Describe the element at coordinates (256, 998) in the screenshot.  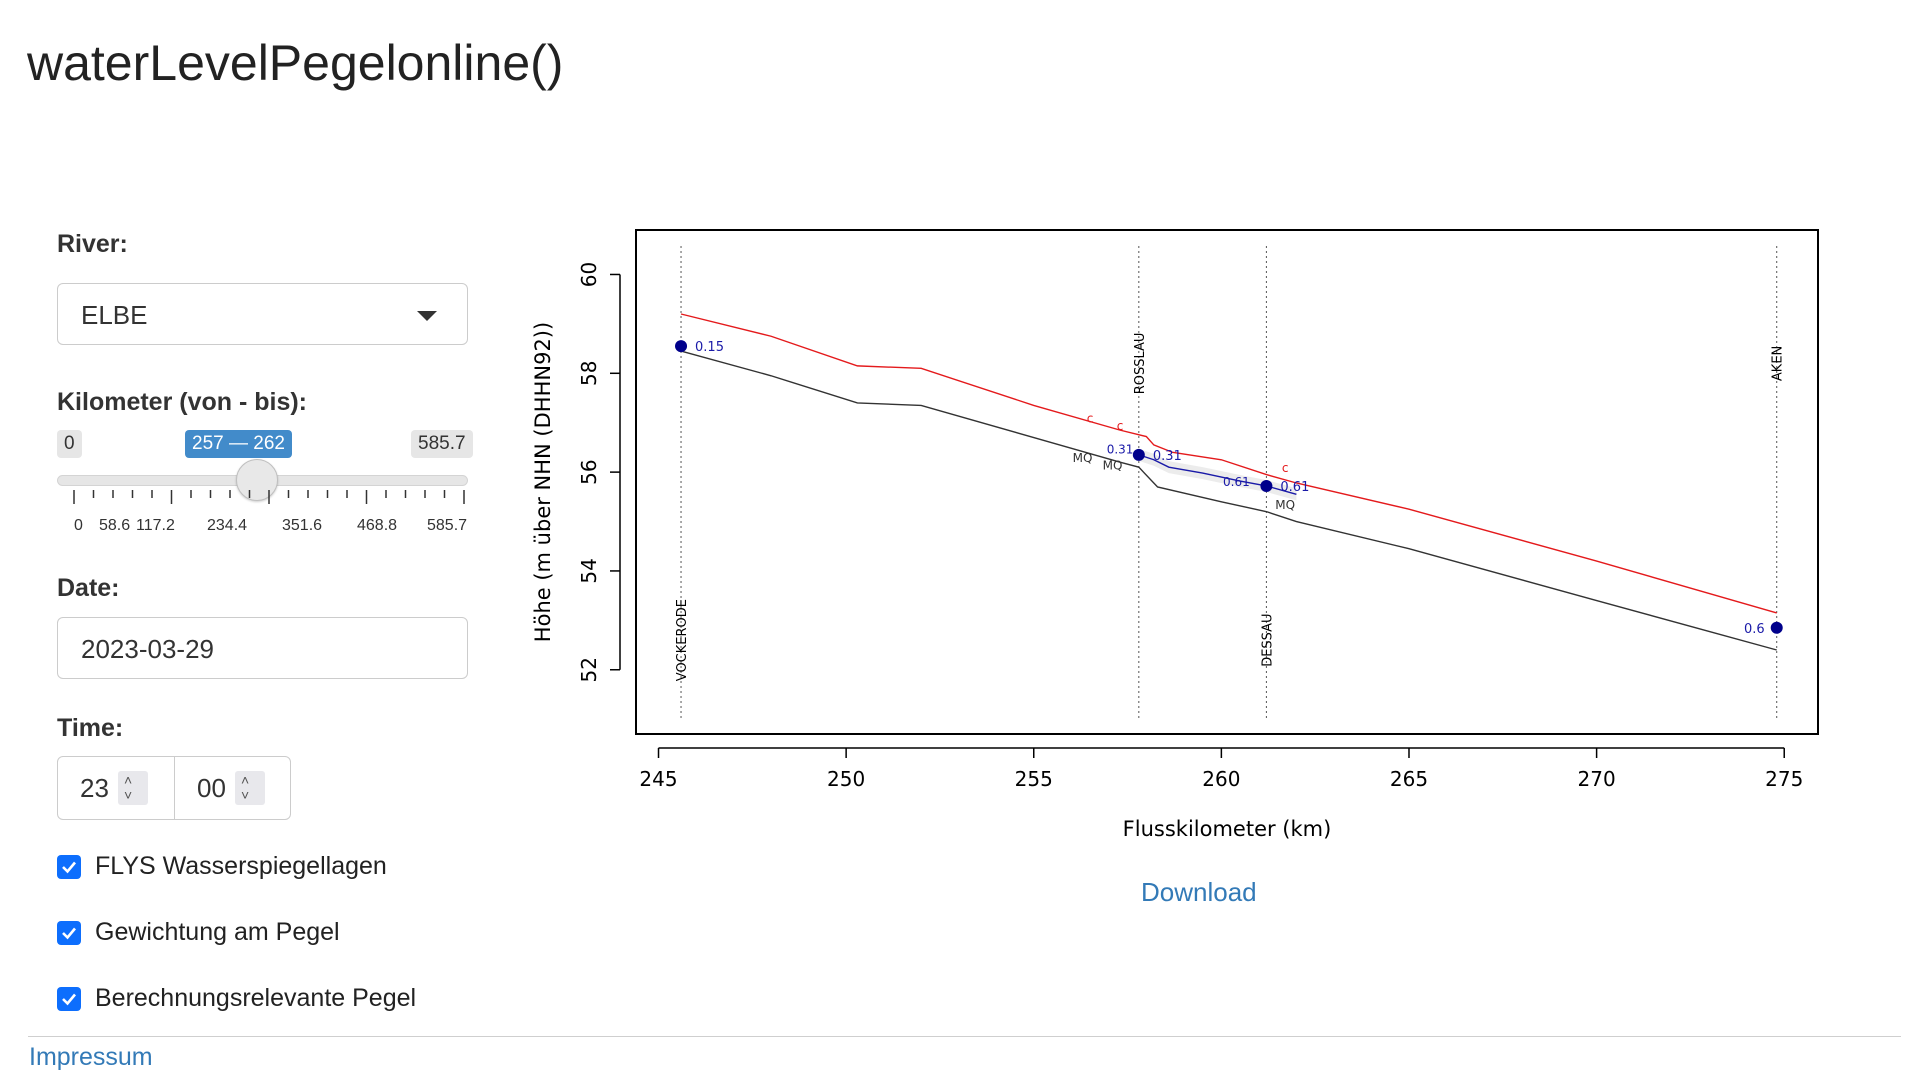
I see `relevante-pegel-checkbox-label: Berechnungsrelevante Pegel` at that location.